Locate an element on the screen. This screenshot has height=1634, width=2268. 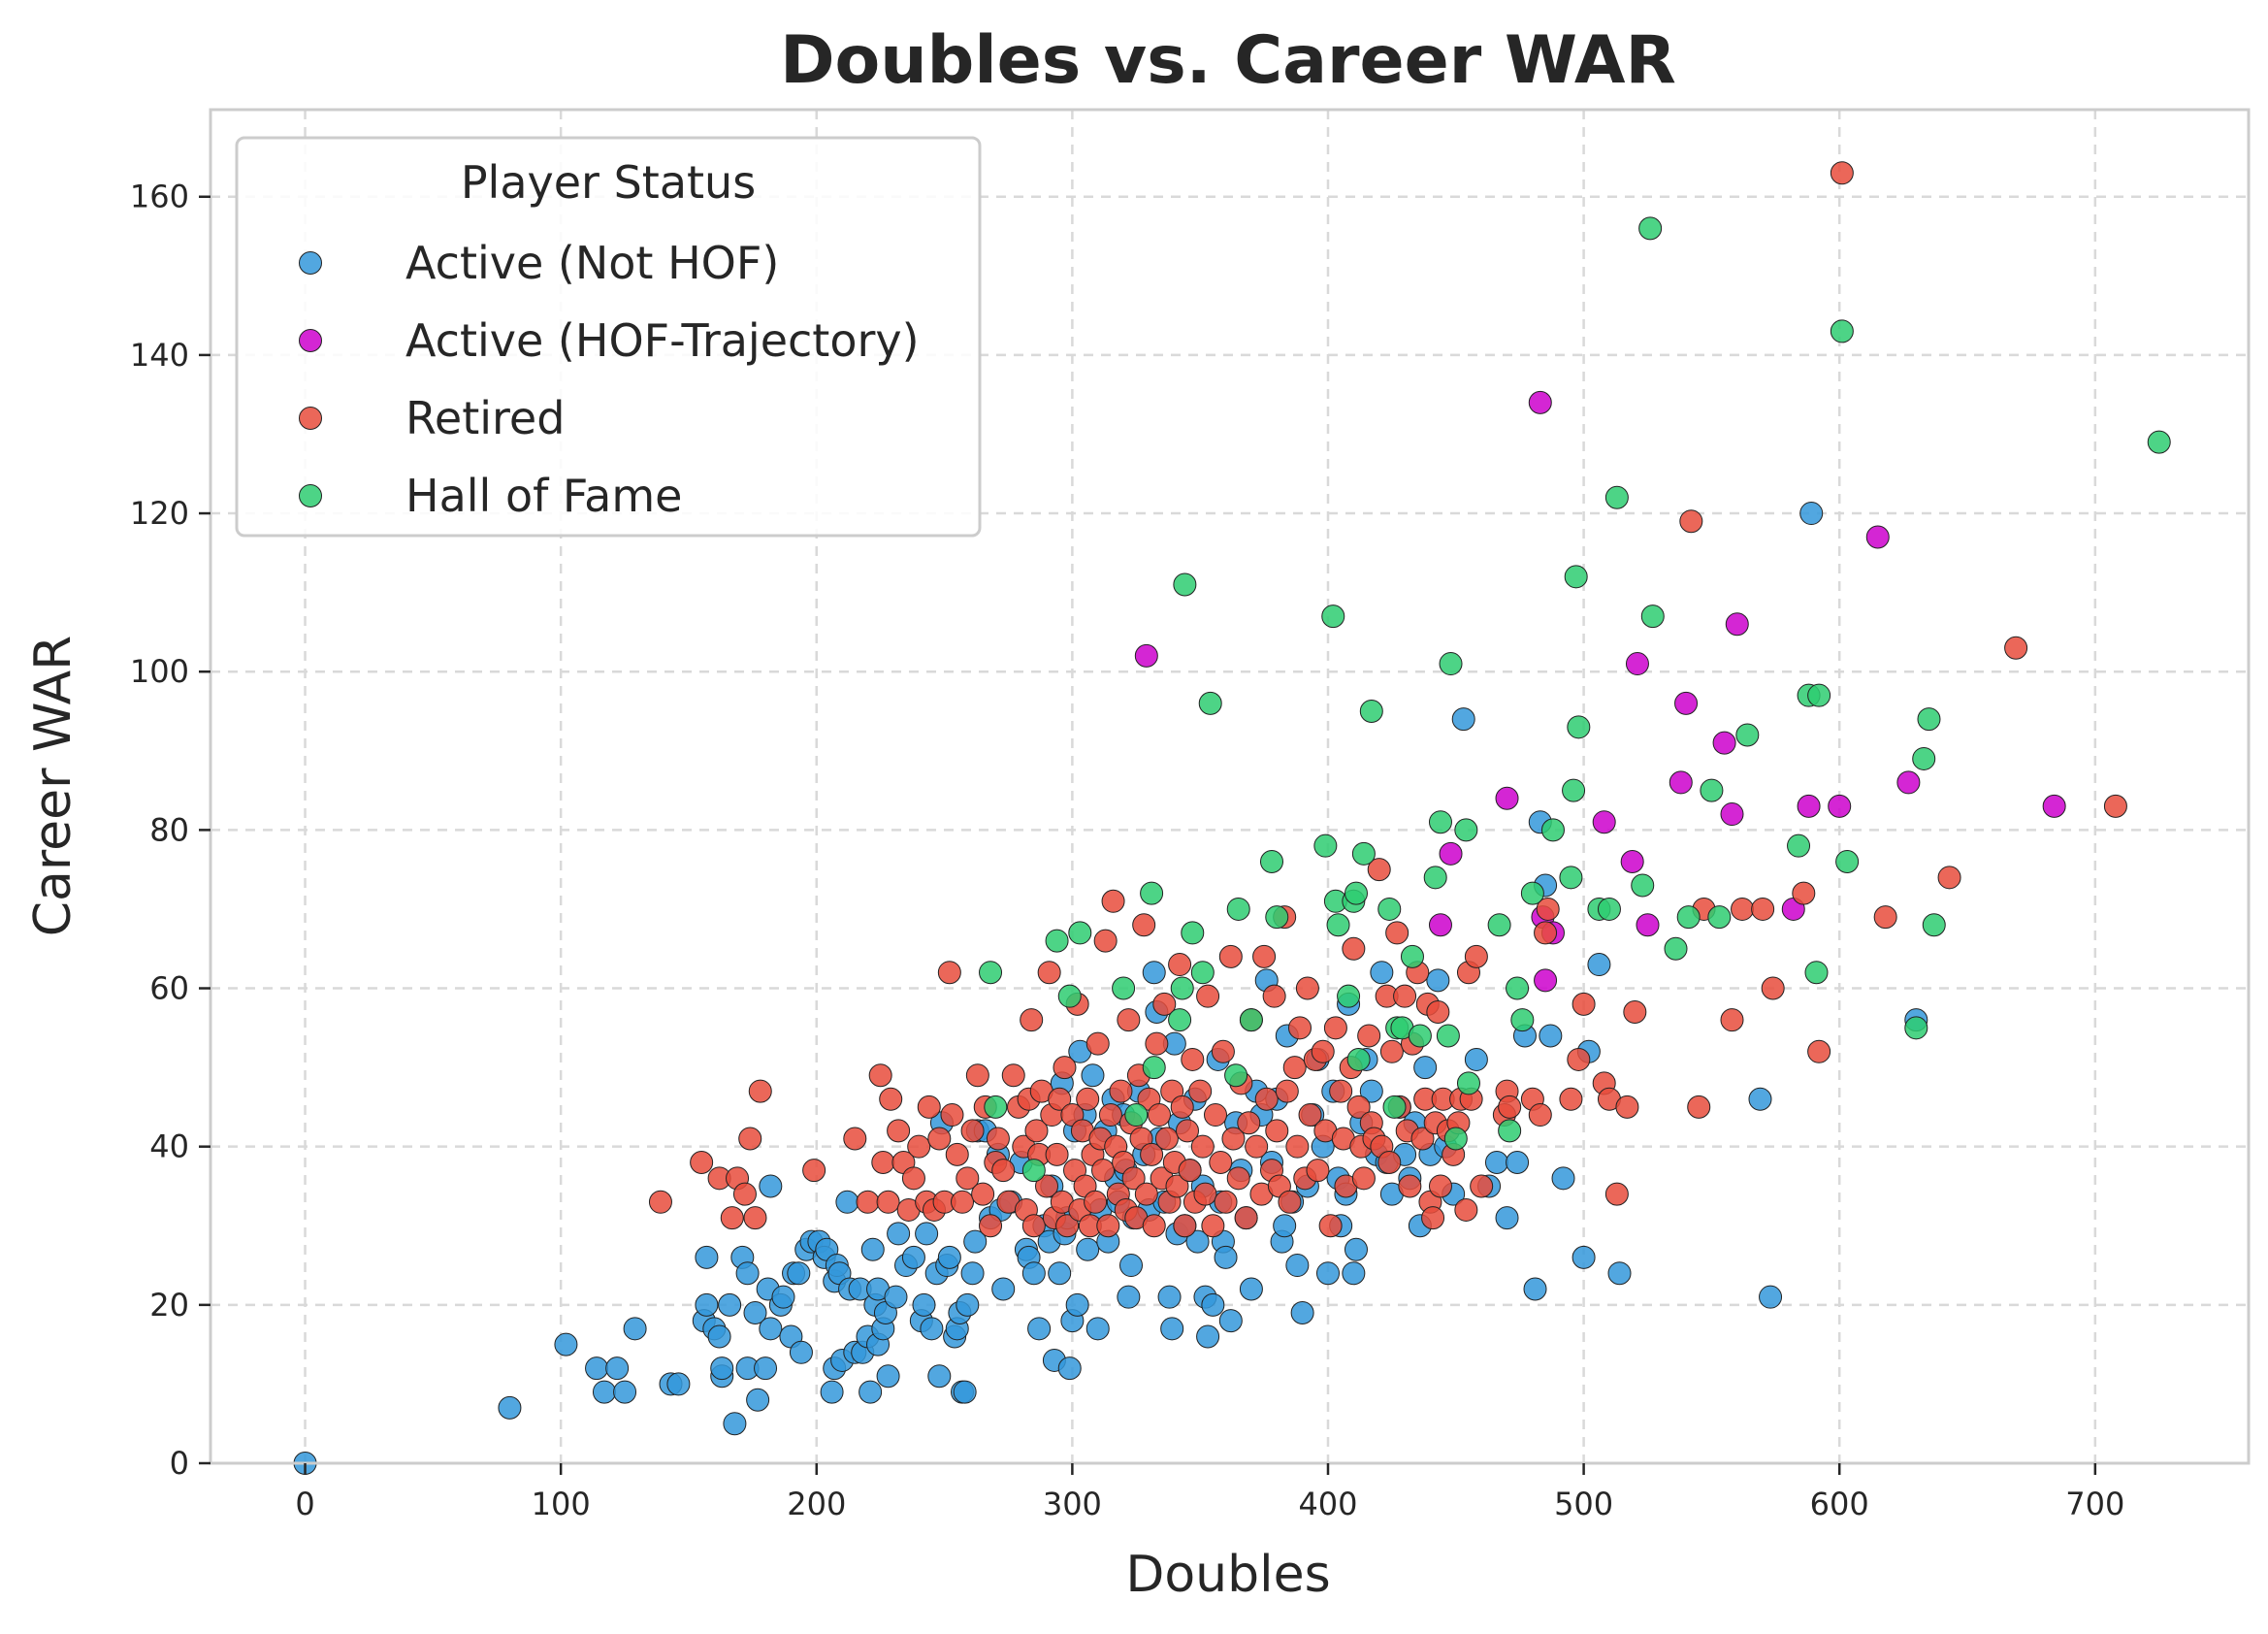
legend-label: Hall of Fame is located at coordinates (543, 496).